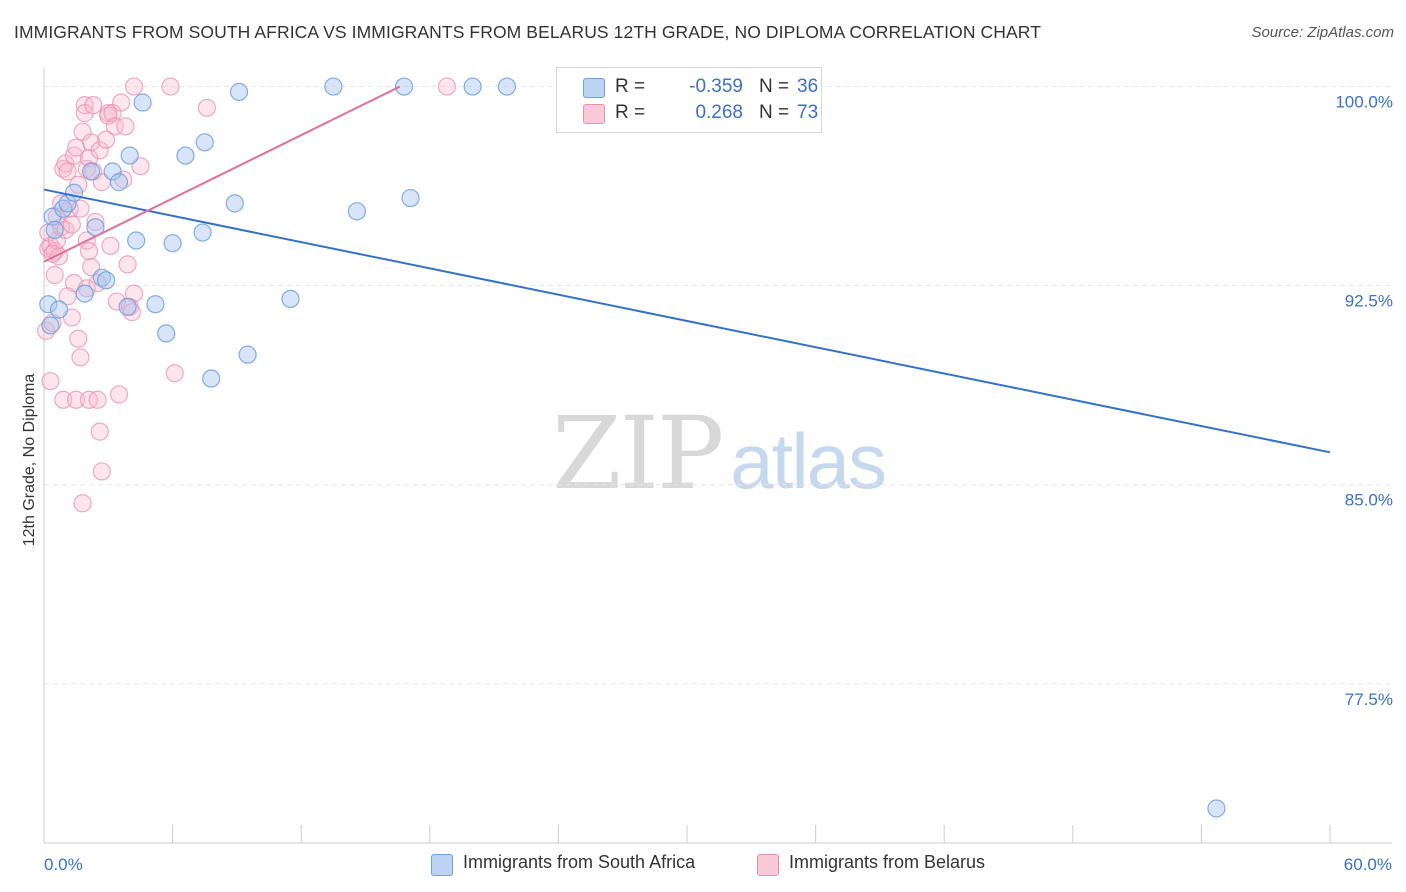  Describe the element at coordinates (1368, 864) in the screenshot. I see `x-tick-label: 60.0%` at that location.